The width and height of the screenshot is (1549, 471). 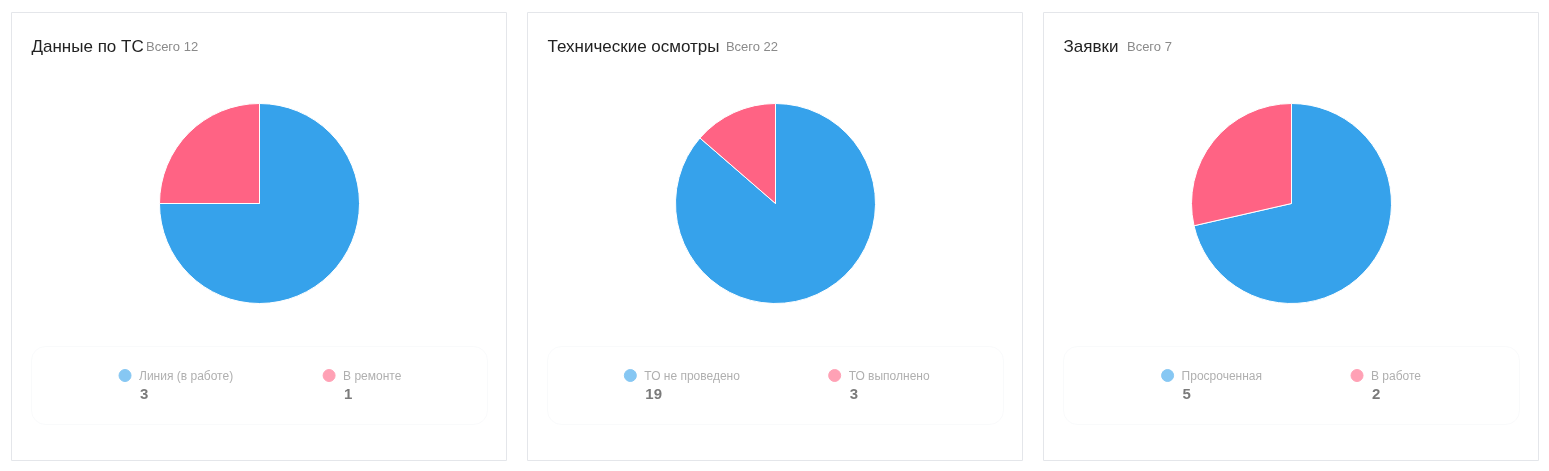 I want to click on data-label: 2, so click(x=1376, y=393).